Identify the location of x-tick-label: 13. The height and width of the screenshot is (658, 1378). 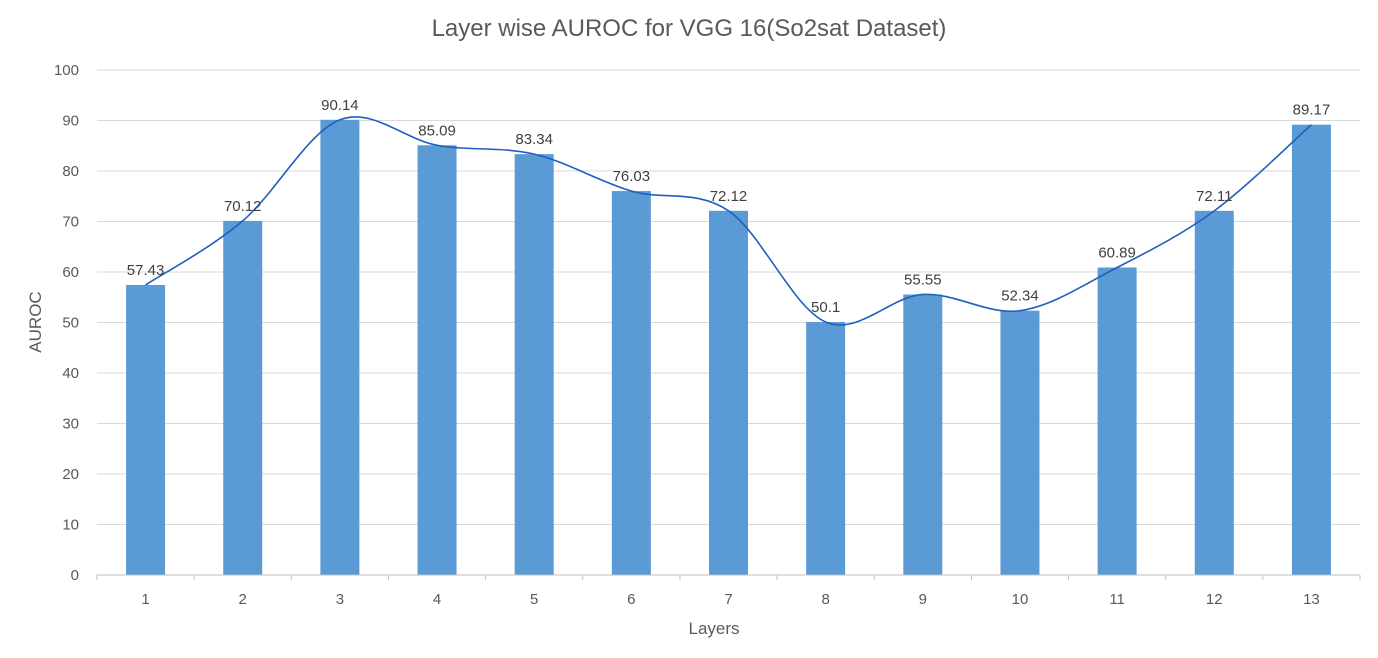
(1311, 599).